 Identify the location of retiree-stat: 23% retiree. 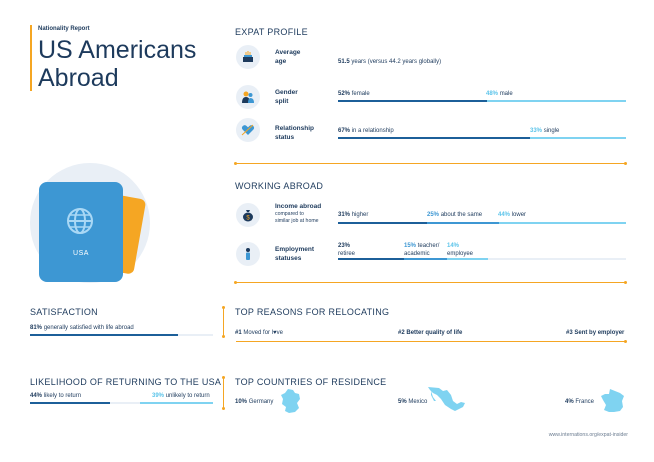
(346, 250).